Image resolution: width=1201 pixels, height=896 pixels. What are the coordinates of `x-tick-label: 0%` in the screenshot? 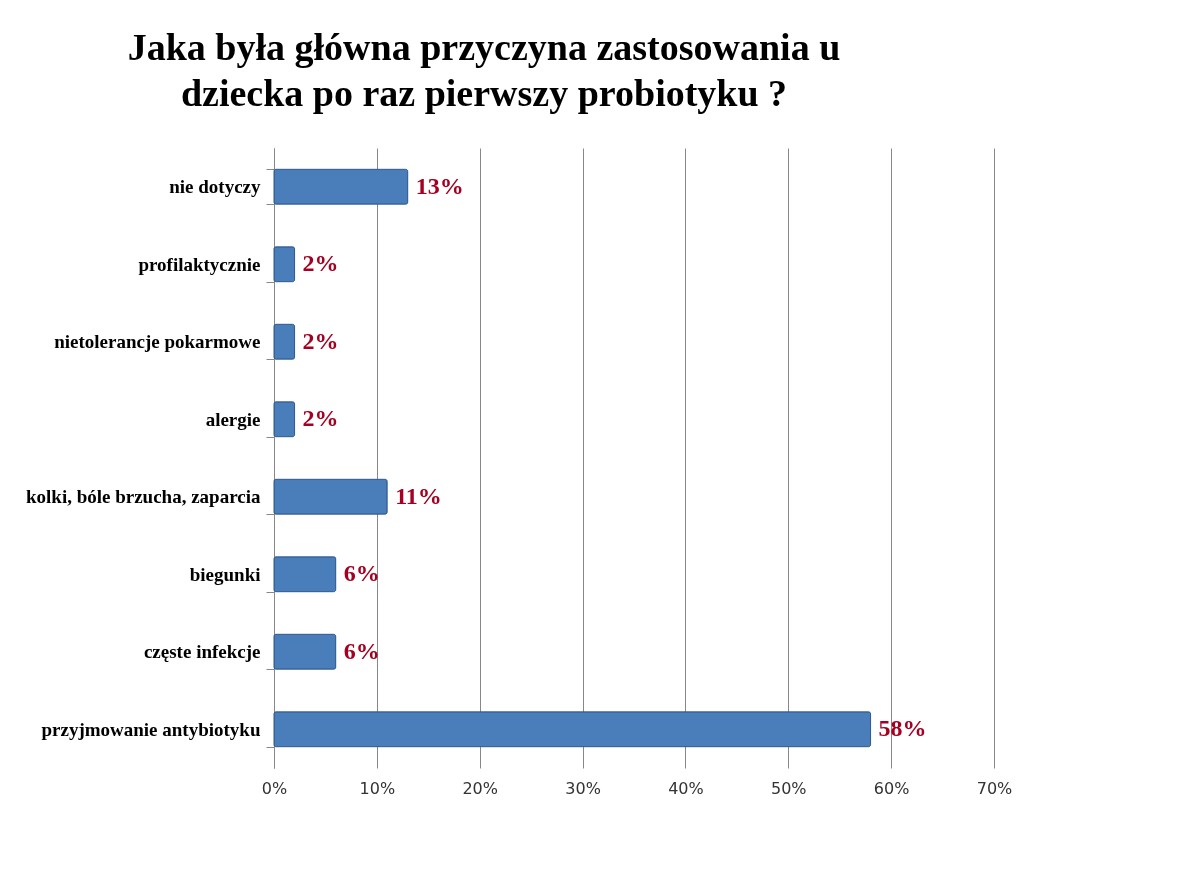 It's located at (274, 788).